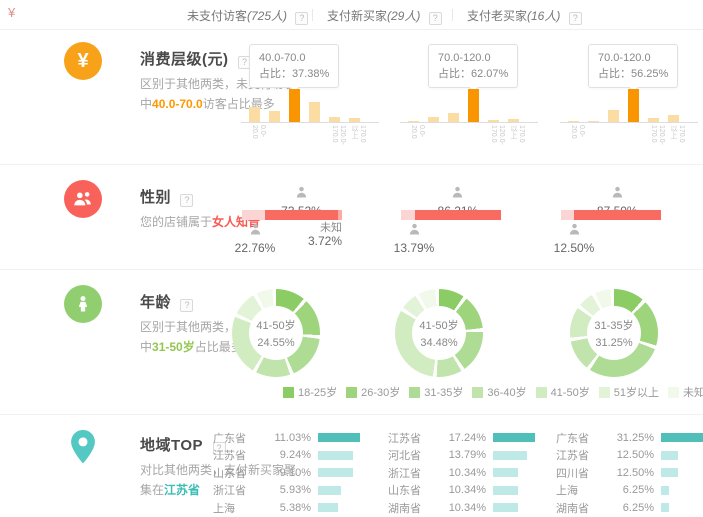 The image size is (703, 517). Describe the element at coordinates (633, 74) in the screenshot. I see `tooltip-percent: 占比：56.25%` at that location.